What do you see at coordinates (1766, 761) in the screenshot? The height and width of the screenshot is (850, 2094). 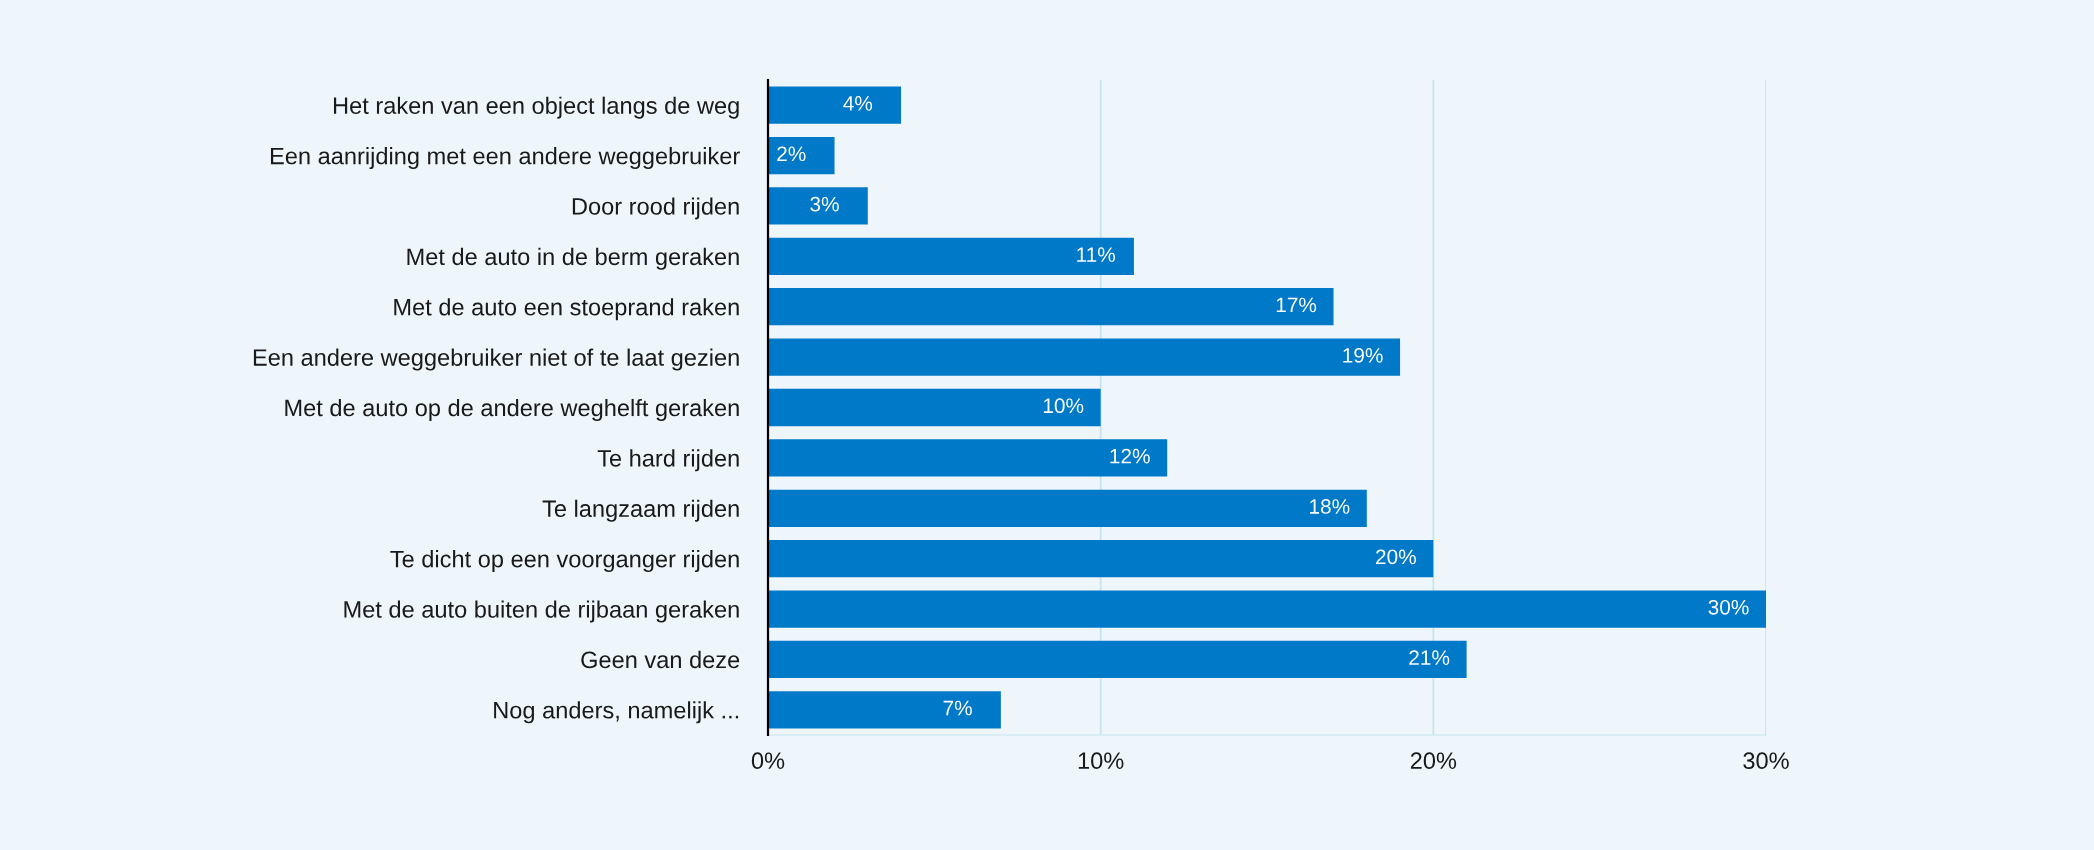 I see `x-tick-label: 30%` at bounding box center [1766, 761].